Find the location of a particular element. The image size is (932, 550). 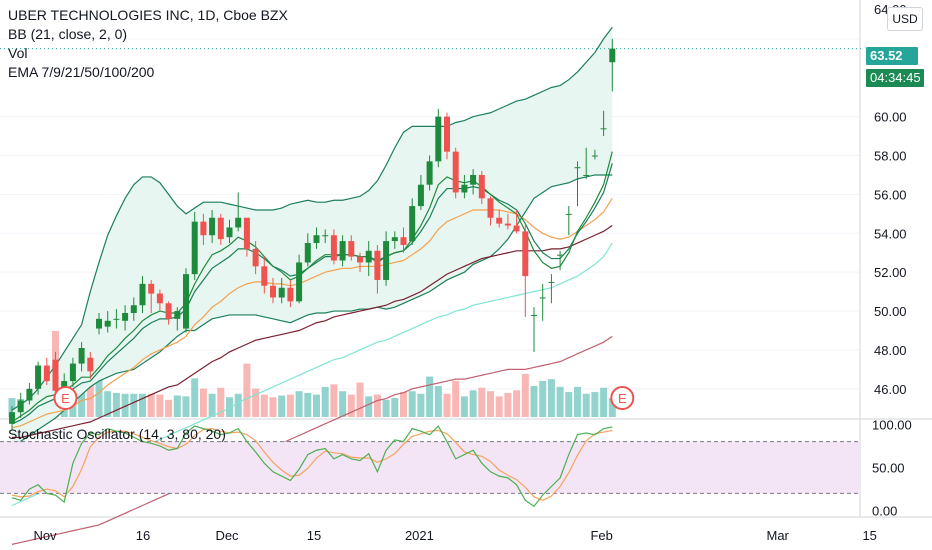

osc-tick-label: 100.00 is located at coordinates (892, 424).